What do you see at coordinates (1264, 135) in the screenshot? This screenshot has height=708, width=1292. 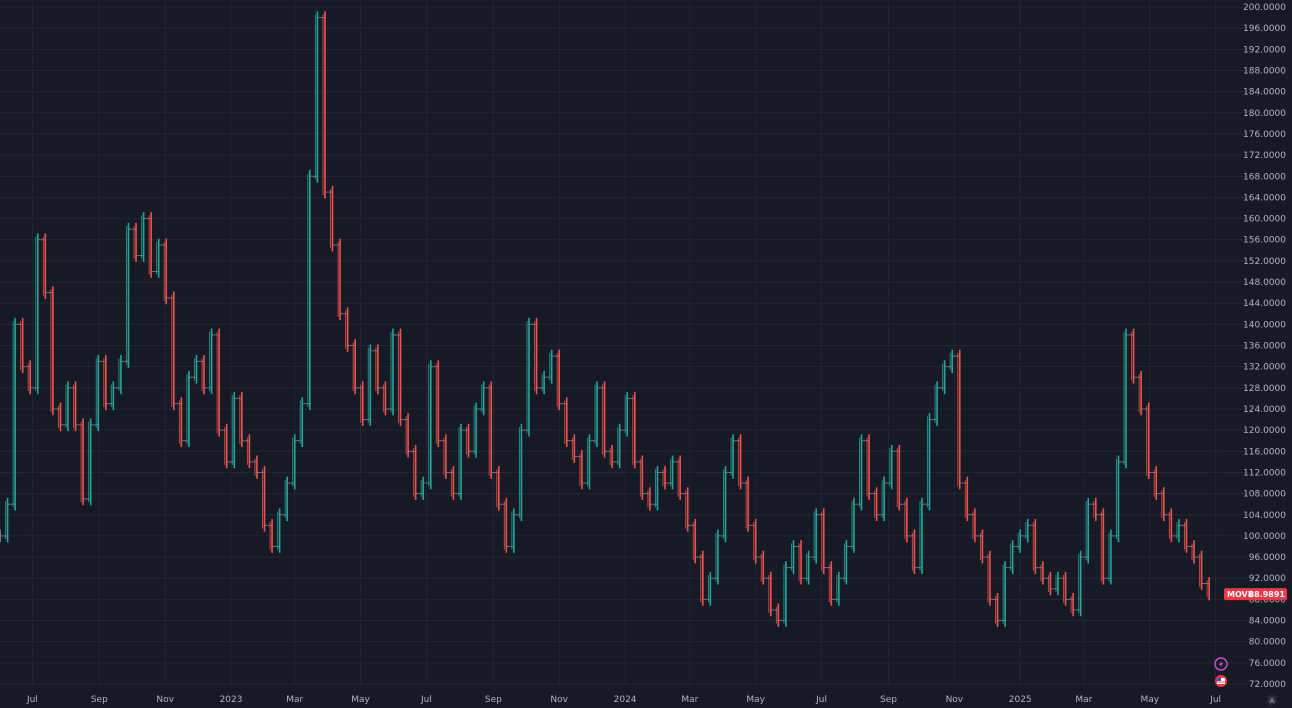 I see `y-tick-label: 176.0000` at bounding box center [1264, 135].